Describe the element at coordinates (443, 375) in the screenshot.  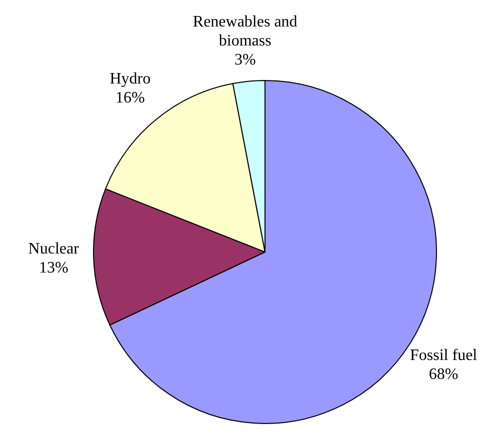
I see `data-label: 68%` at that location.